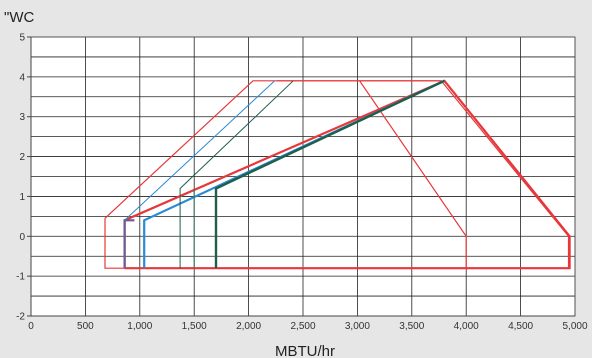 The image size is (592, 358). I want to click on x-tick-label: 5,000, so click(574, 326).